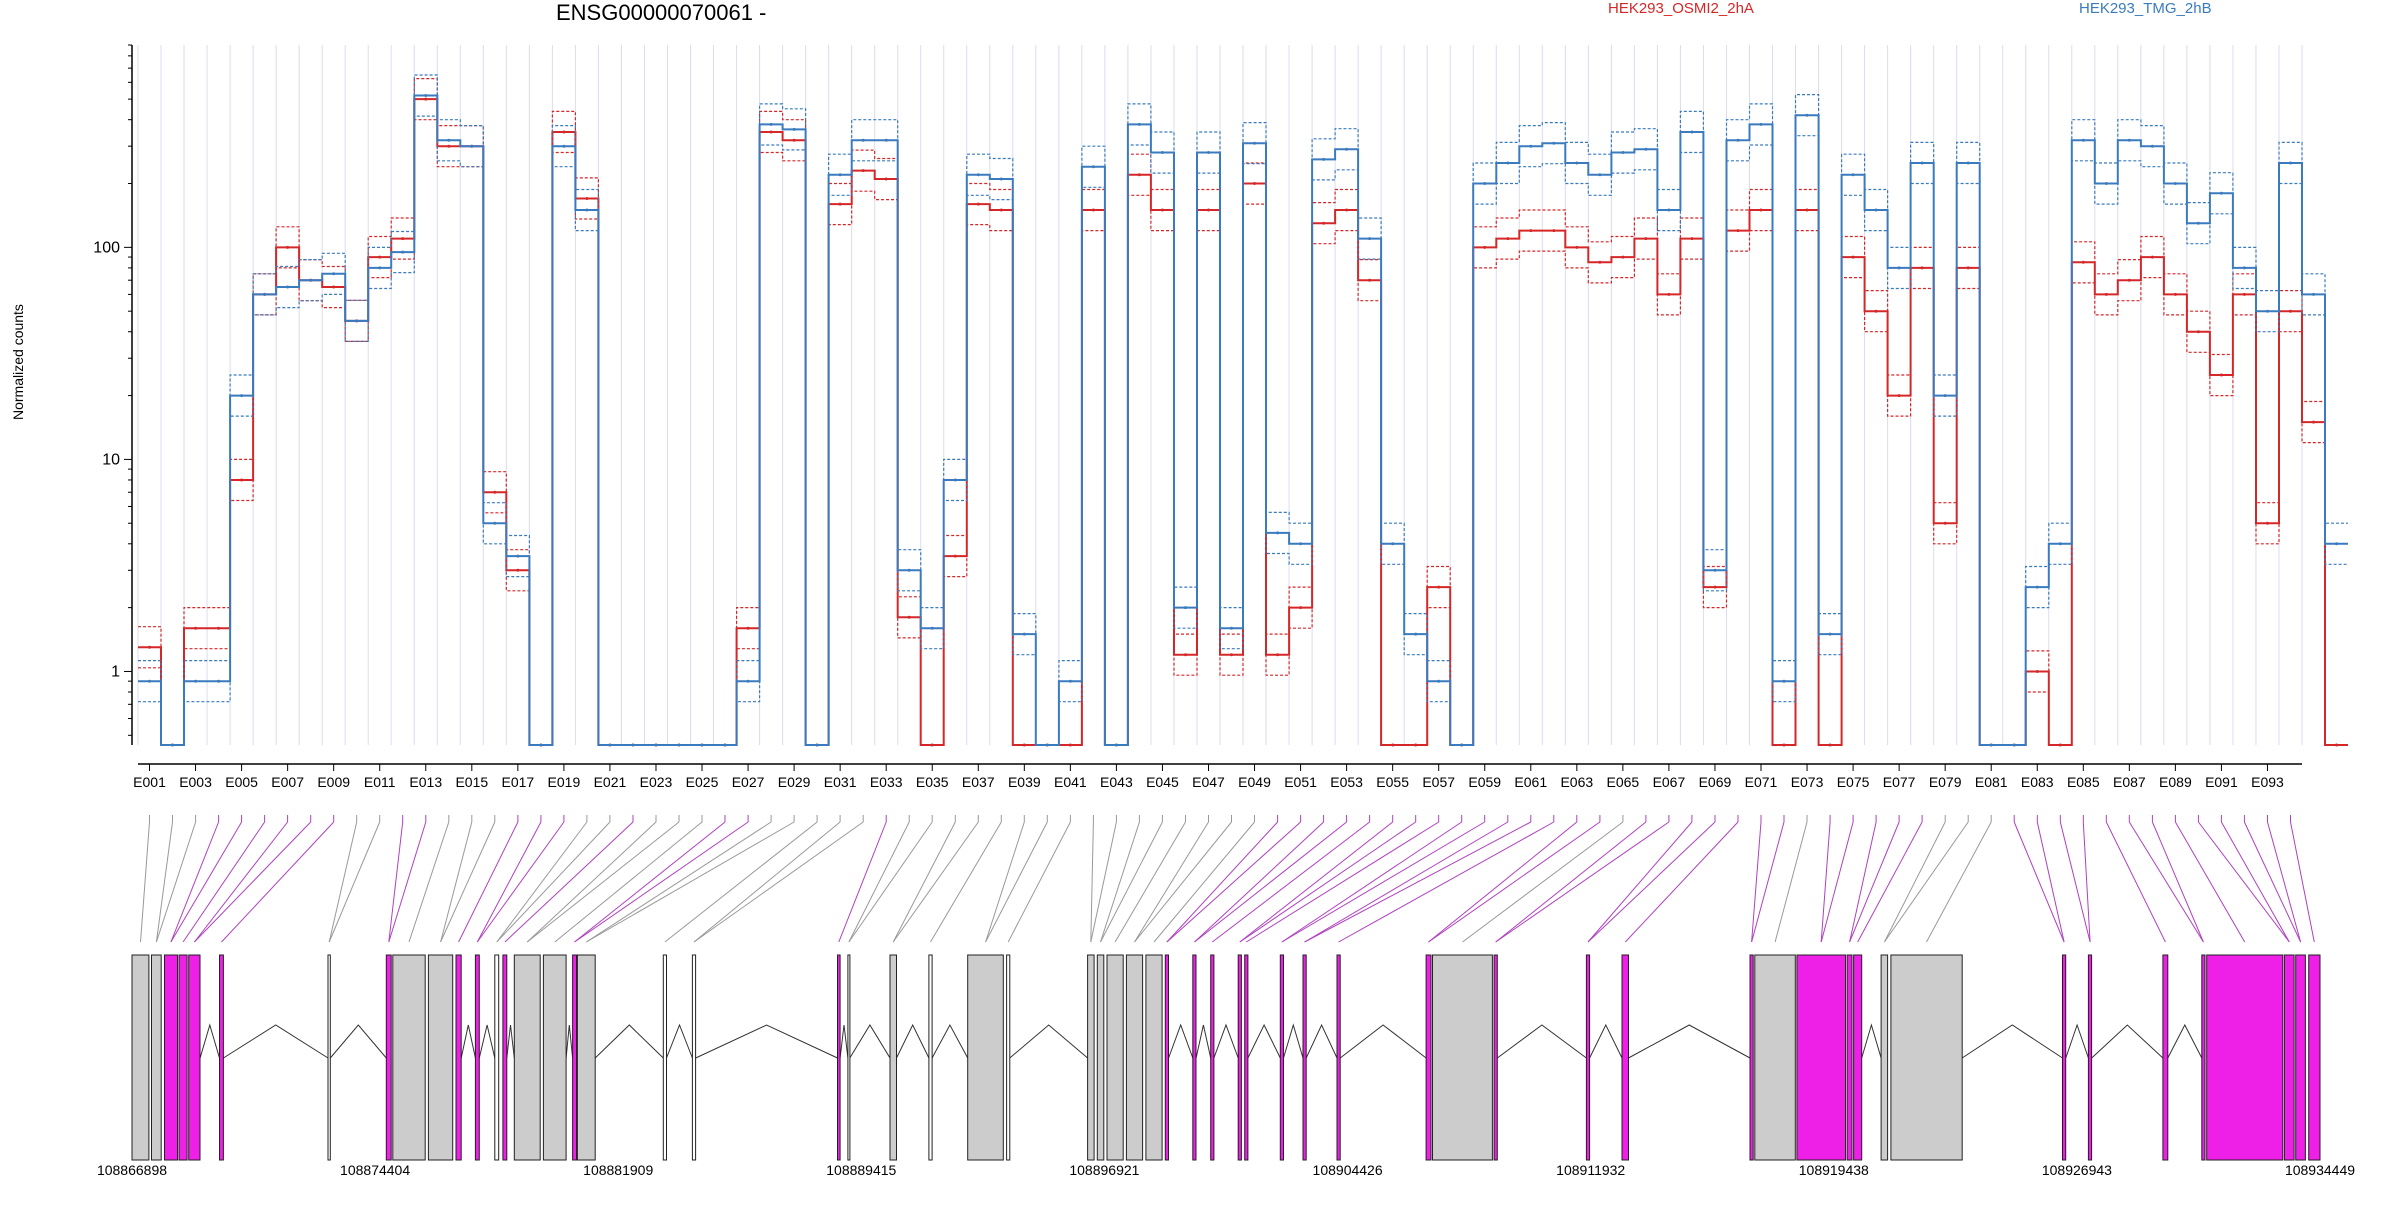 The width and height of the screenshot is (2400, 1205). What do you see at coordinates (1899, 782) in the screenshot?
I see `x-tick-label: E077` at bounding box center [1899, 782].